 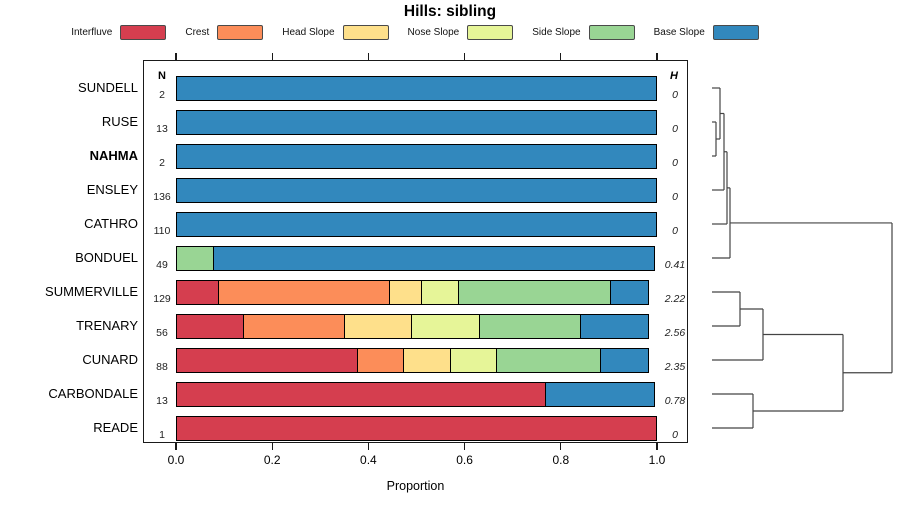 I want to click on n-value: 49, so click(x=162, y=265).